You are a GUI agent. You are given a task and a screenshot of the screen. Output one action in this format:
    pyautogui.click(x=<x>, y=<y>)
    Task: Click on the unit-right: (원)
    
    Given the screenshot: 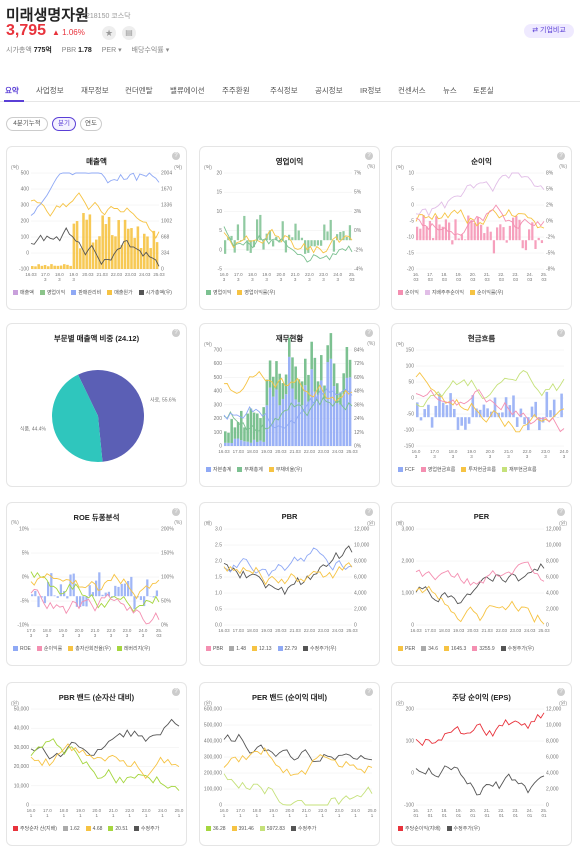 What is the action you would take?
    pyautogui.click(x=563, y=524)
    